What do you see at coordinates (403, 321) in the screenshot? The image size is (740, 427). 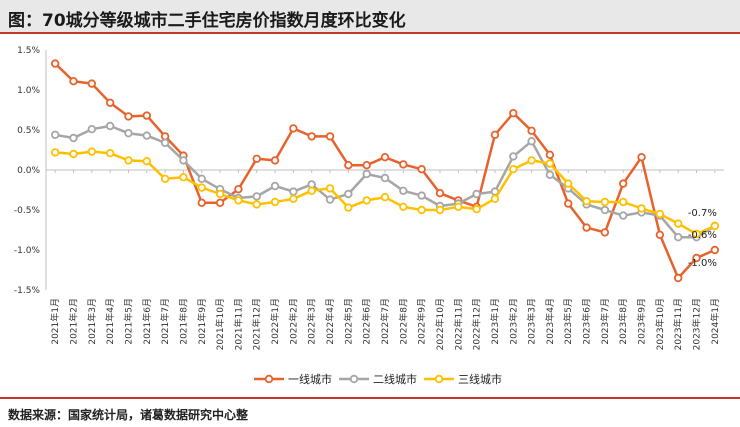 I see `x-tick-label: 2022年8月` at bounding box center [403, 321].